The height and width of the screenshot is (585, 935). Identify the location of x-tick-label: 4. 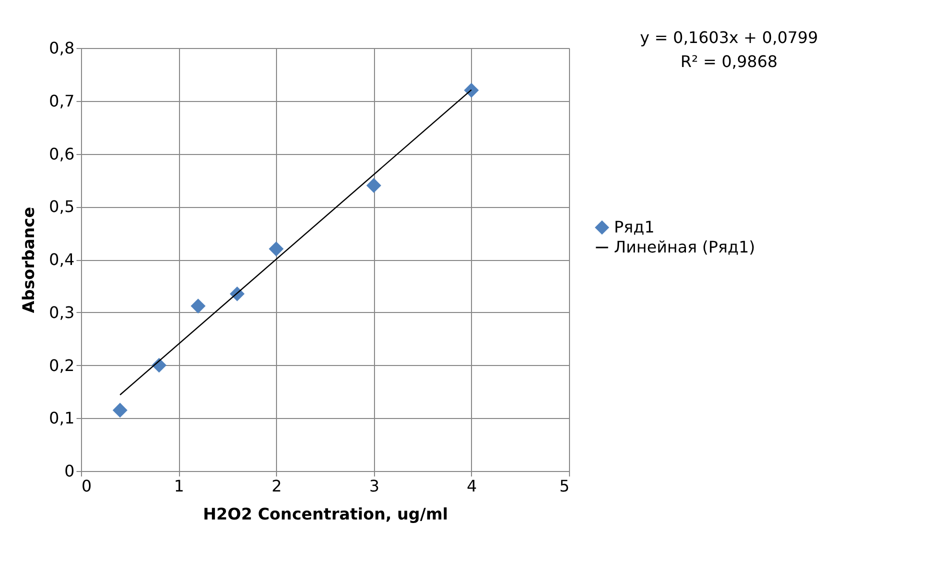
(471, 486).